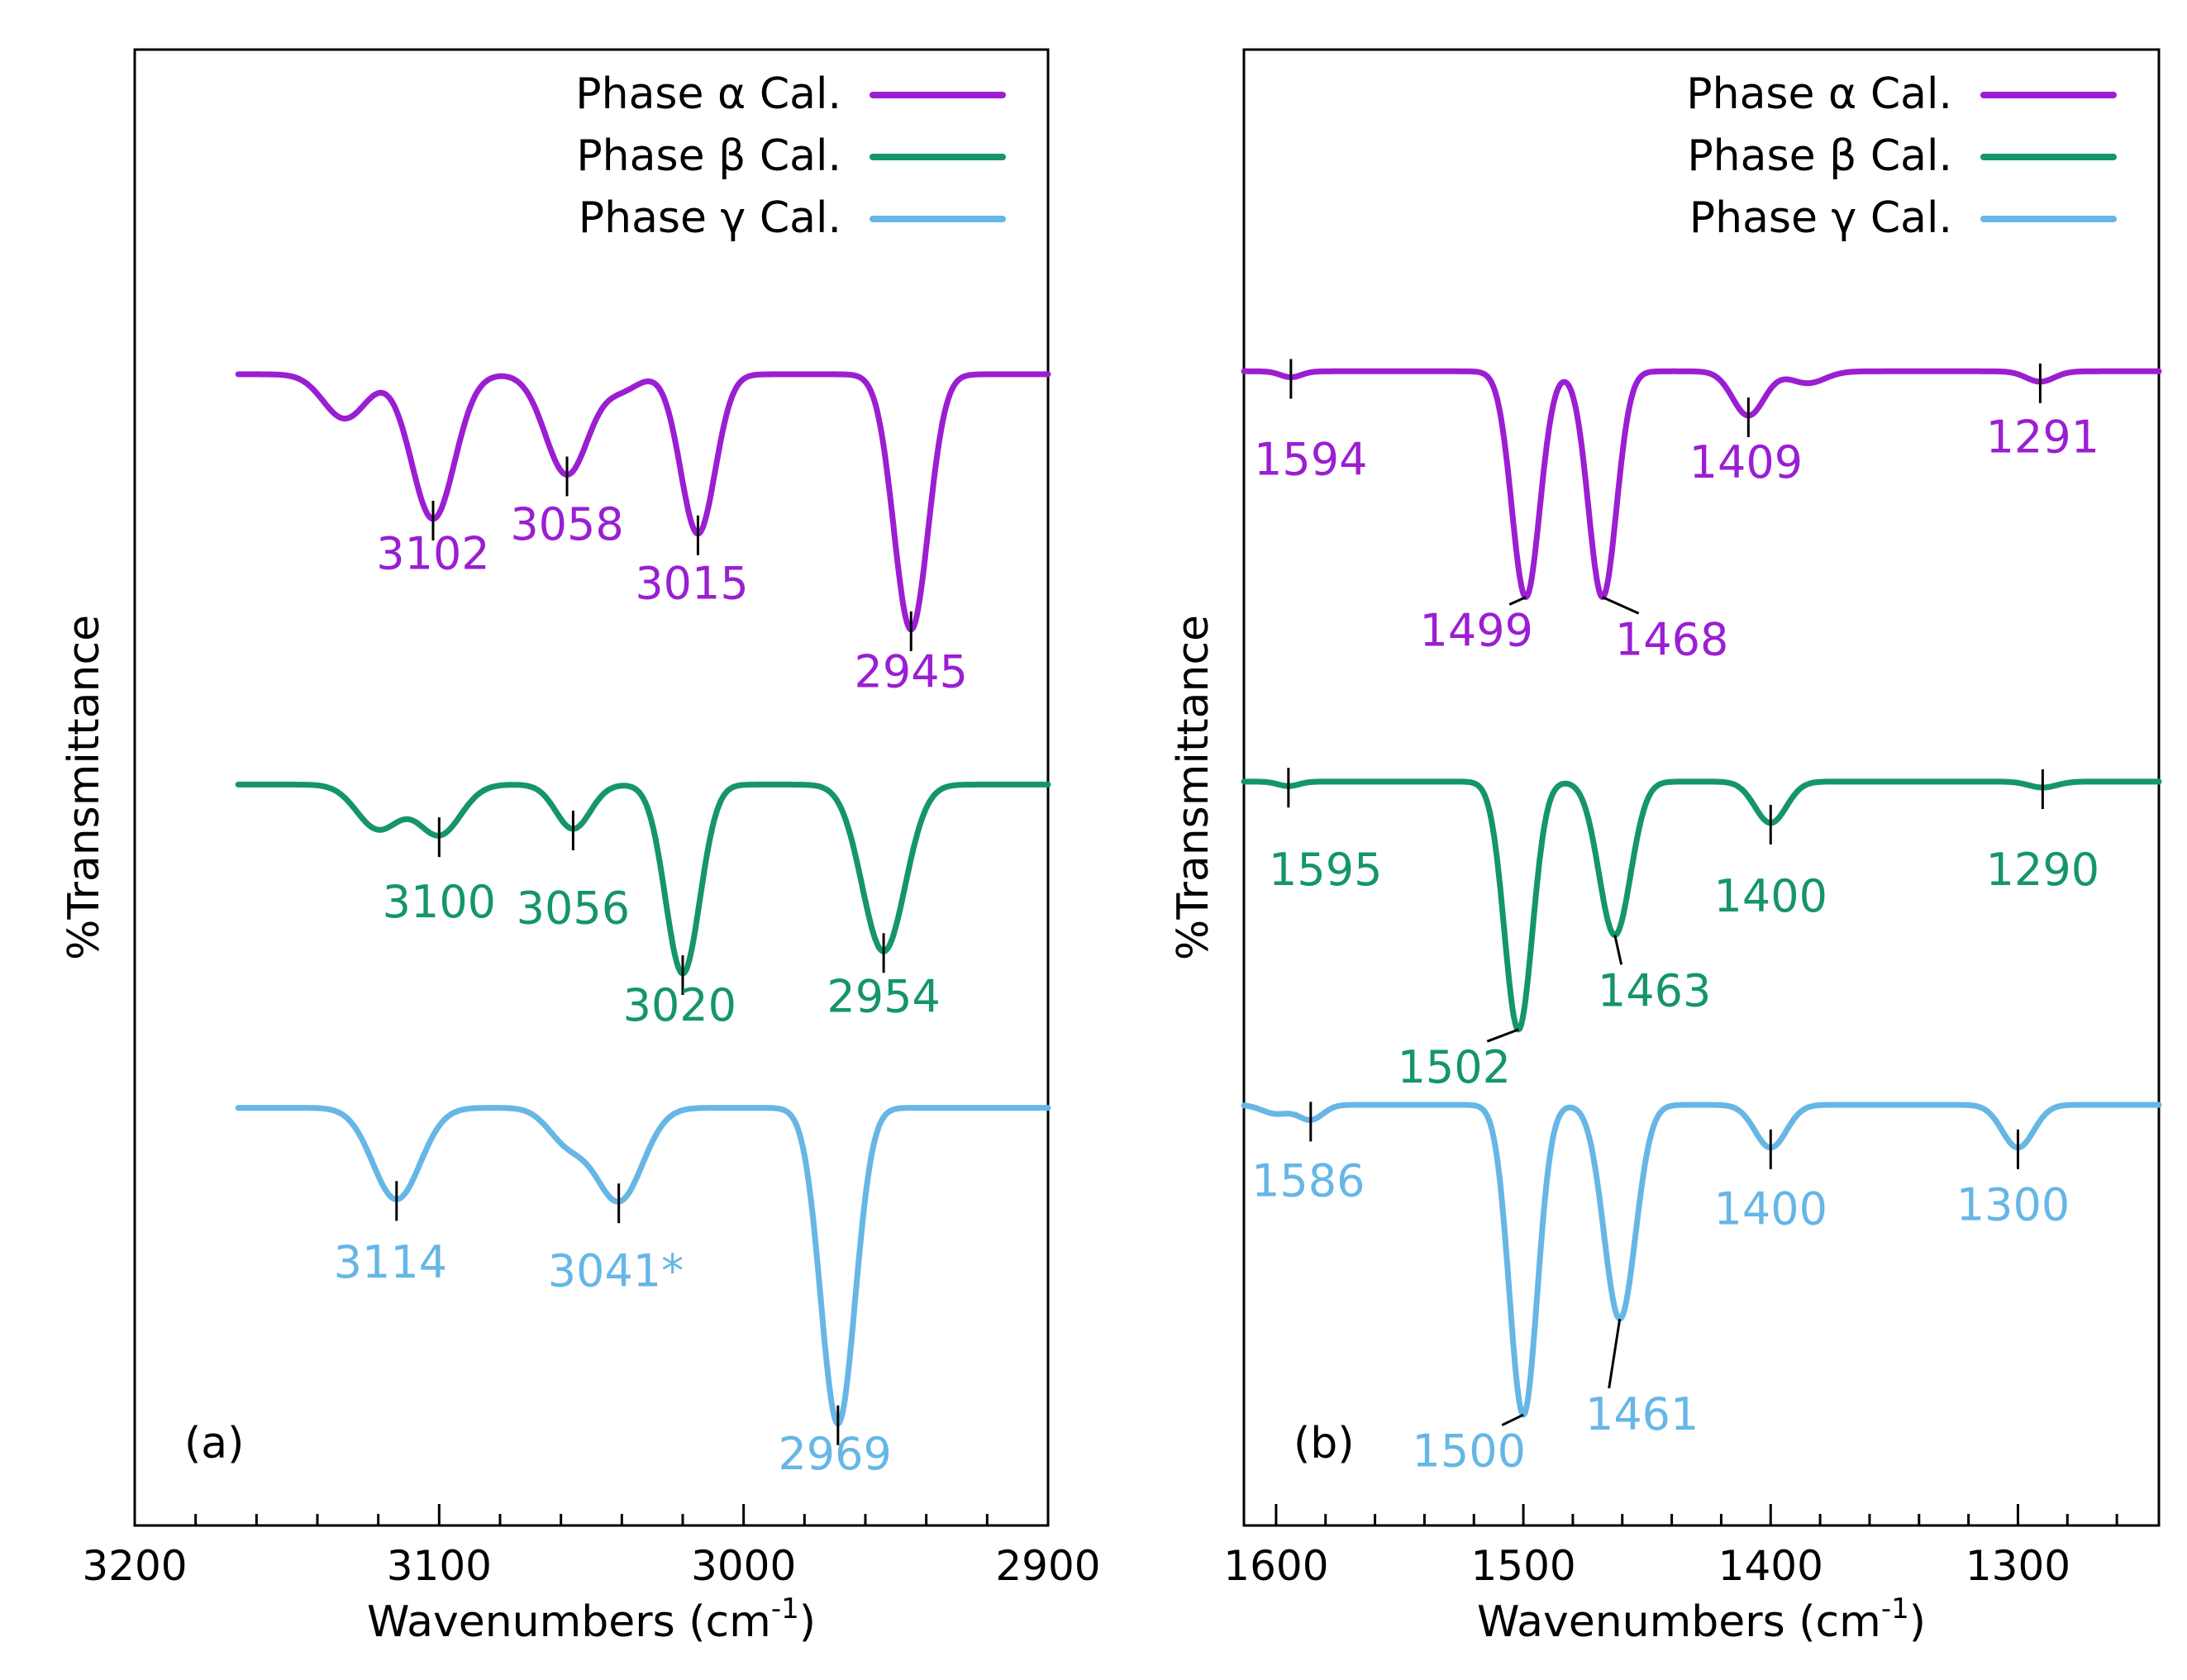  What do you see at coordinates (883, 996) in the screenshot?
I see `peak-label: 2954` at bounding box center [883, 996].